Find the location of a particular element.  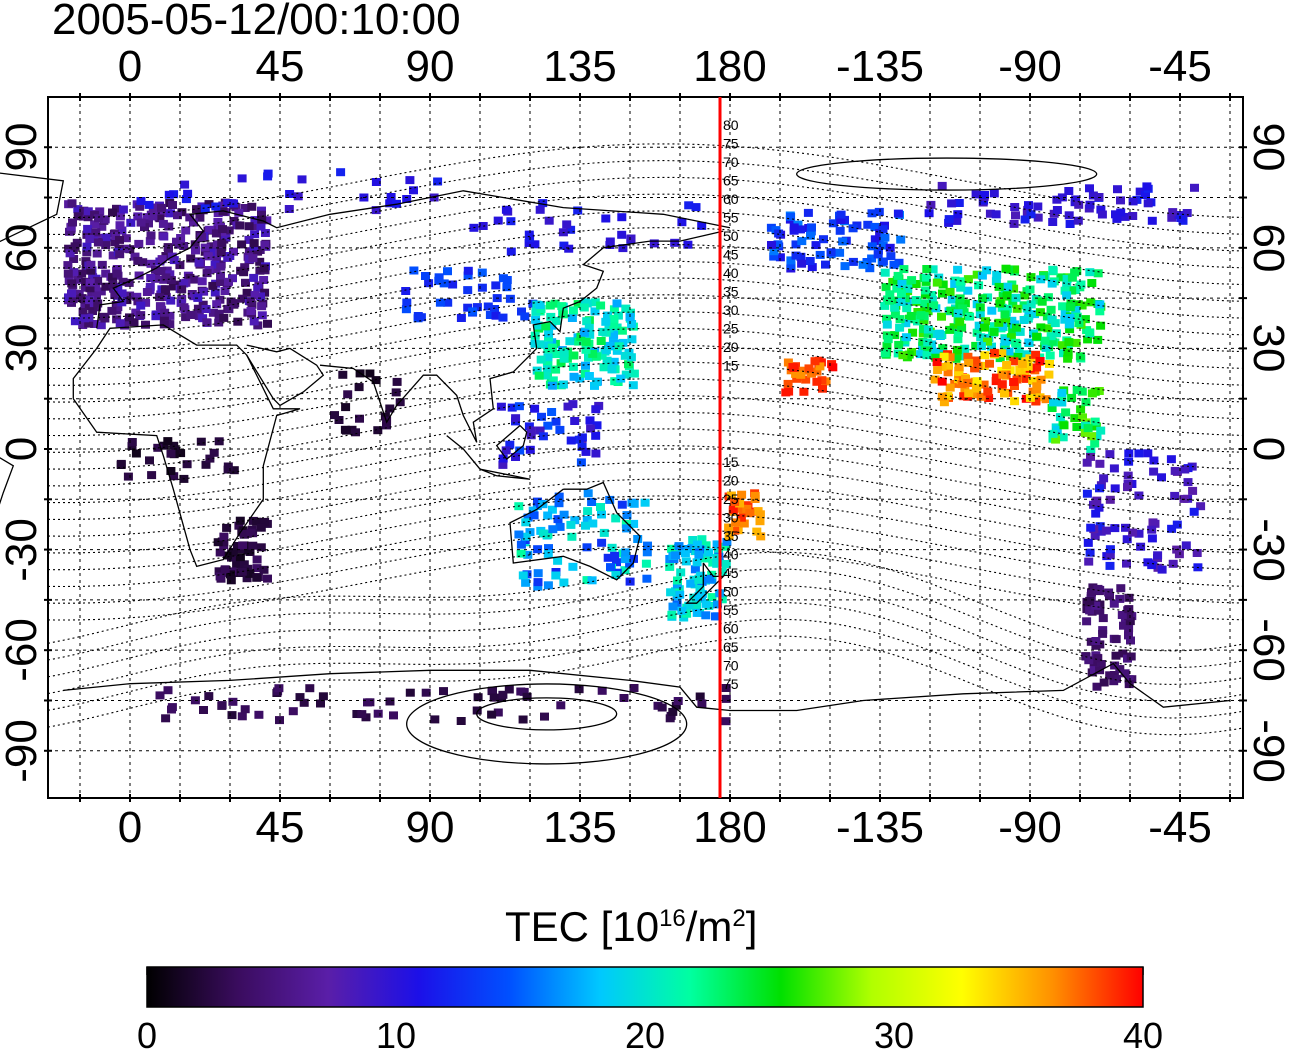

colorbar-tick-label: 0 is located at coordinates (147, 1035).